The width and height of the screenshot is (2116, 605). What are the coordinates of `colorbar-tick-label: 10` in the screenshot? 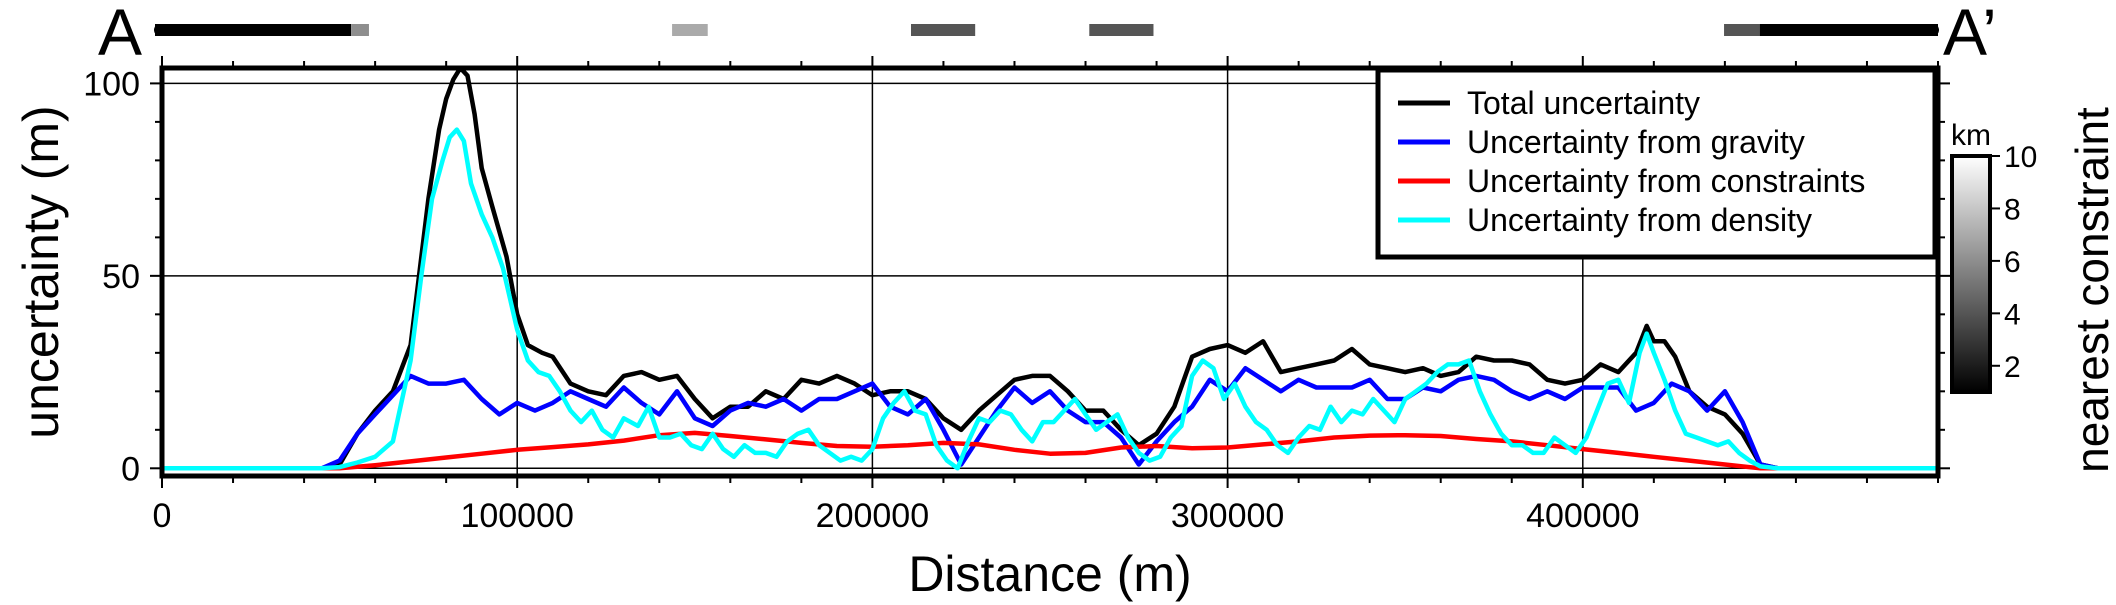 It's located at (2020, 157).